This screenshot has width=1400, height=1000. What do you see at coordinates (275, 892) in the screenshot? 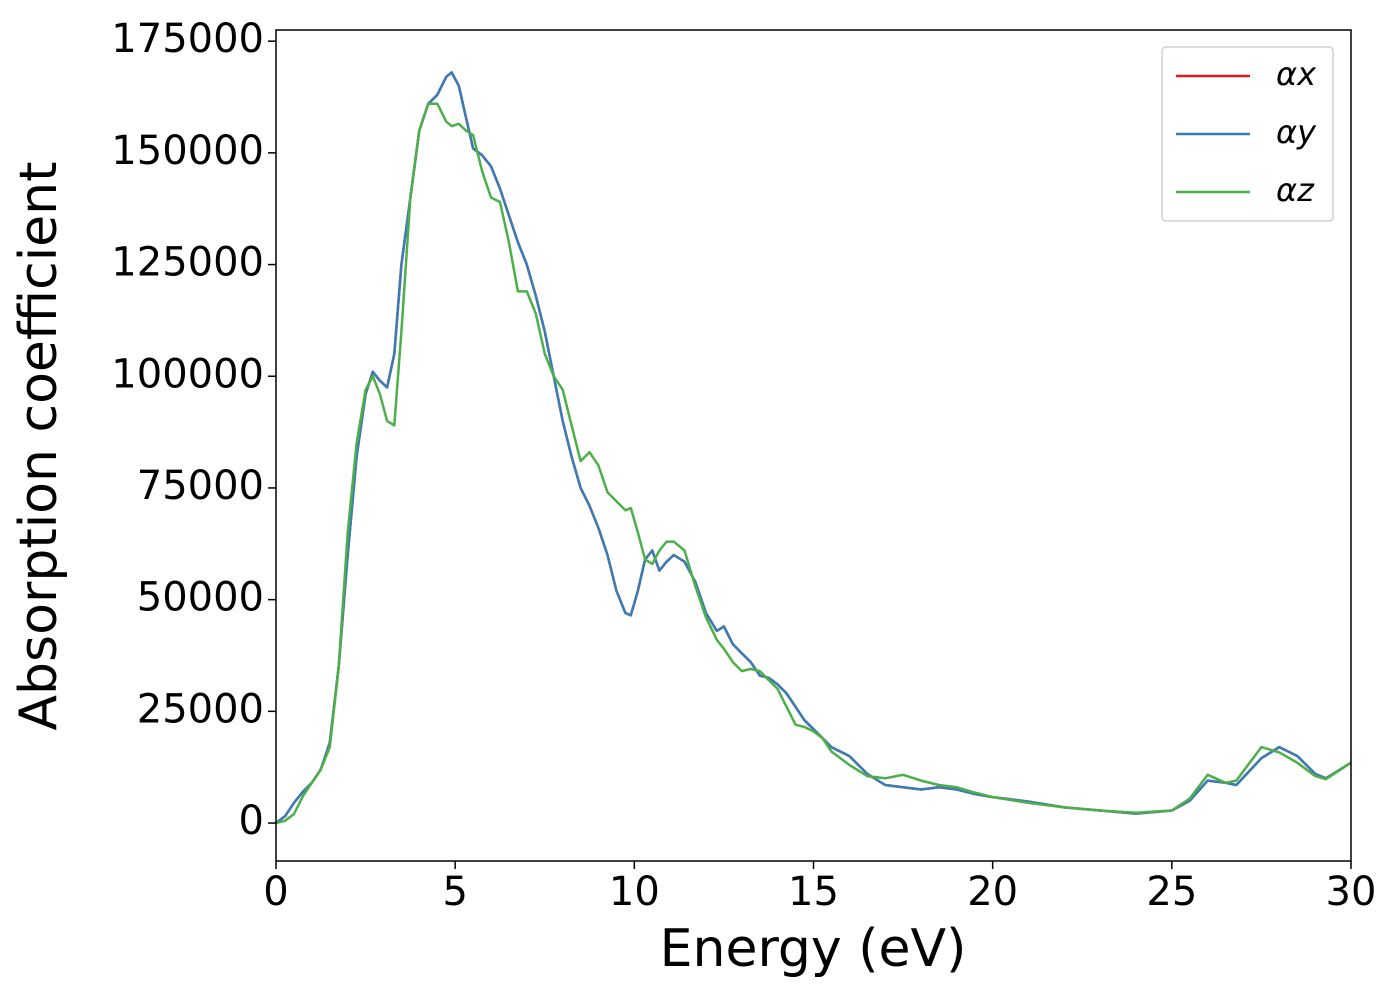
I see `x-tick-label: 0` at bounding box center [275, 892].